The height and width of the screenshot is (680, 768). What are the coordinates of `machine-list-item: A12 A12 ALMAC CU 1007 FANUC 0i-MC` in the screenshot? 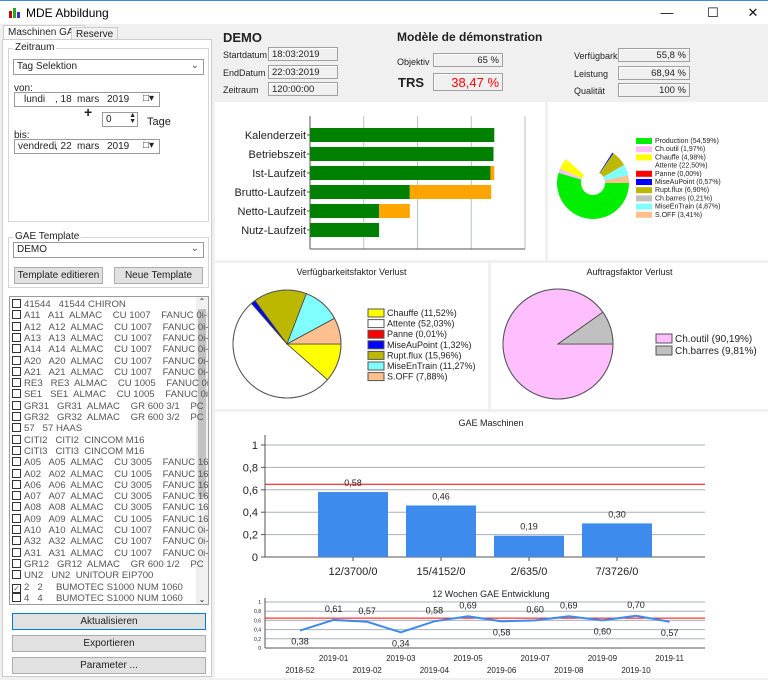 It's located at (110, 327).